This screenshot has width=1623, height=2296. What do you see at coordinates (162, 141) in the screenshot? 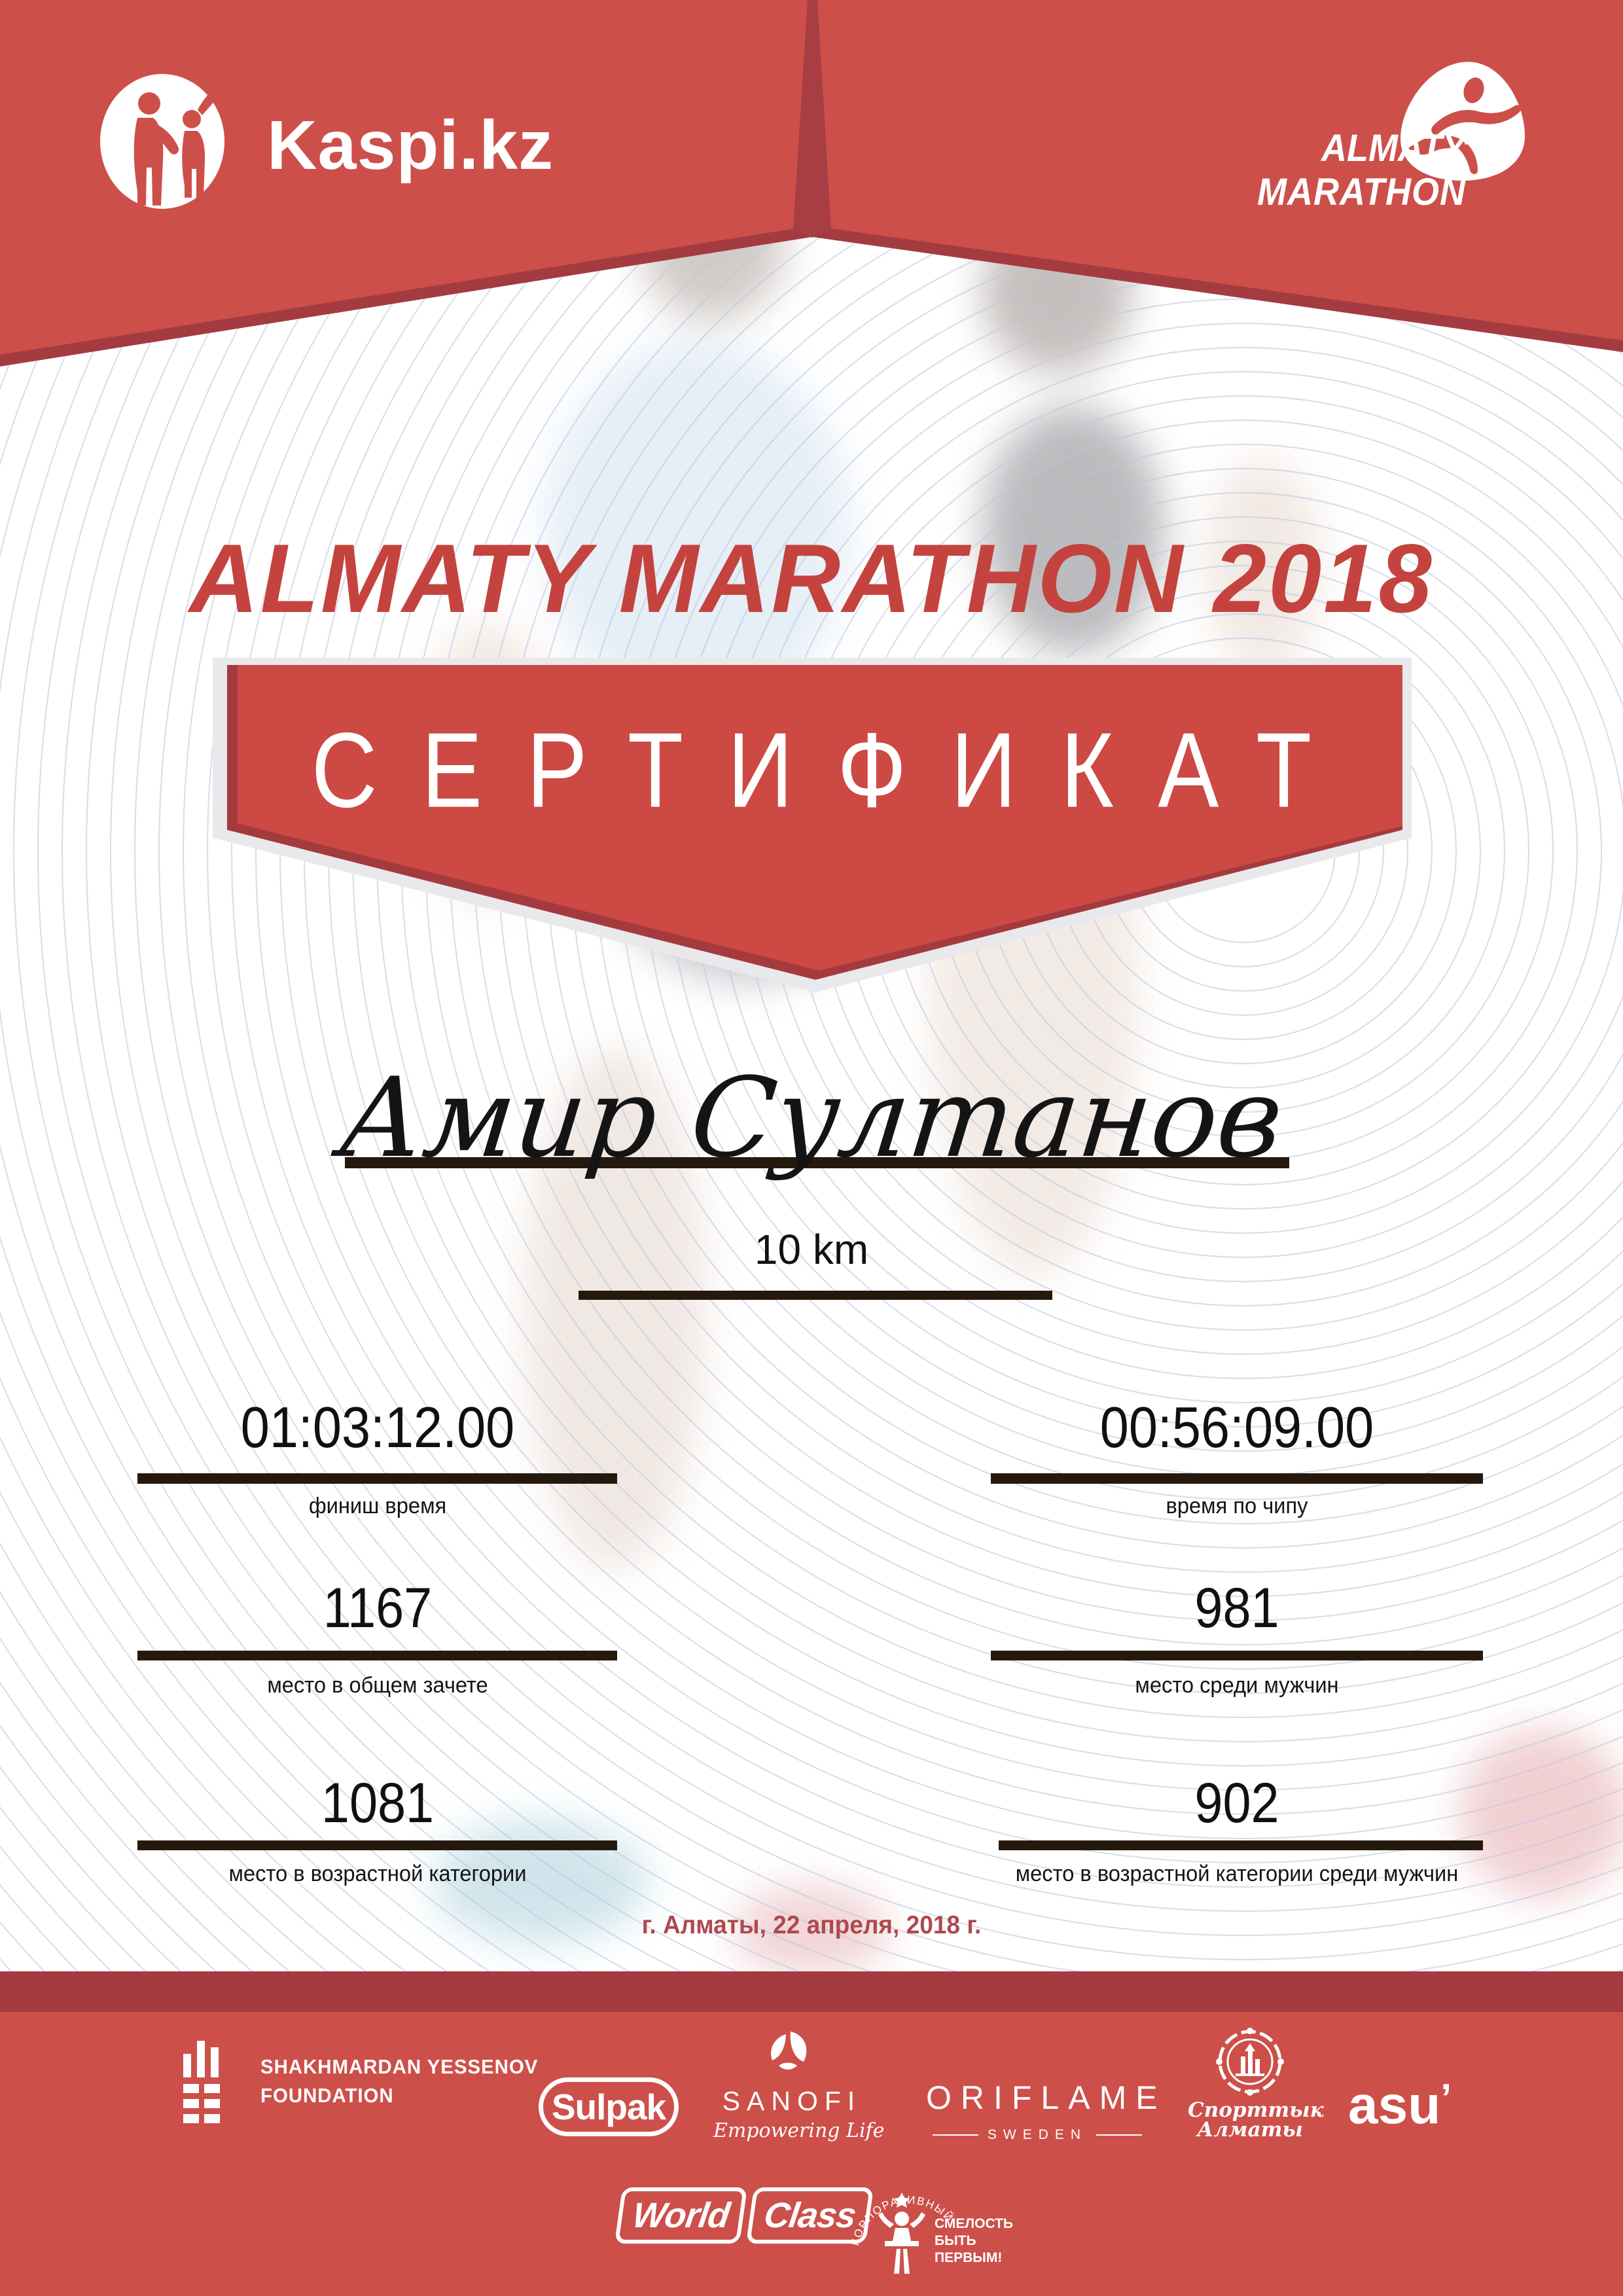
I see `kaspi-people-icon` at bounding box center [162, 141].